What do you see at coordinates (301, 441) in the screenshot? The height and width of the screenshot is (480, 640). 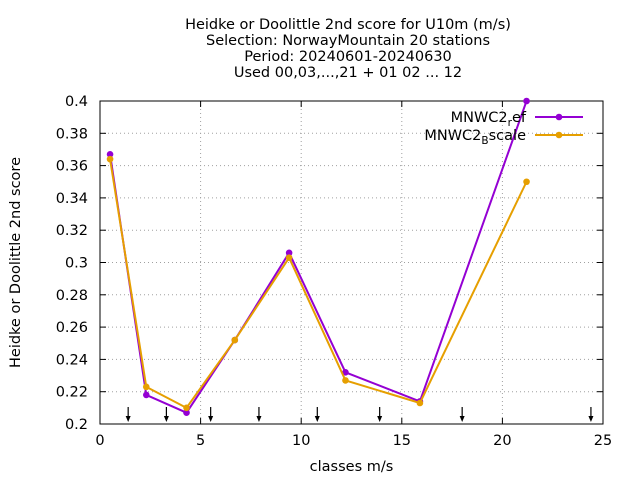 I see `x-tick-label: 10` at bounding box center [301, 441].